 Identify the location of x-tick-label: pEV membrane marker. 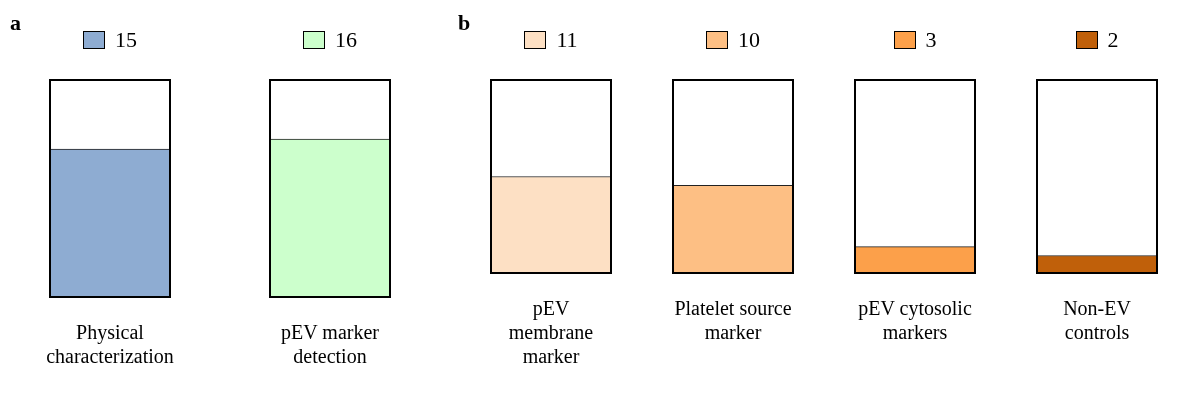
(551, 332).